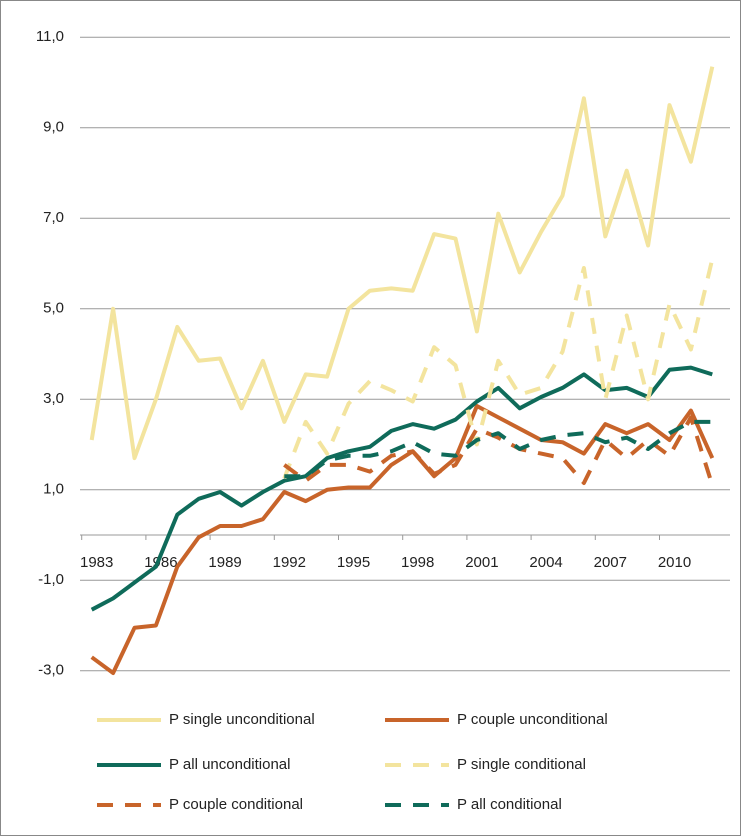 The height and width of the screenshot is (836, 741). What do you see at coordinates (96, 562) in the screenshot?
I see `x-tick-label: 1983` at bounding box center [96, 562].